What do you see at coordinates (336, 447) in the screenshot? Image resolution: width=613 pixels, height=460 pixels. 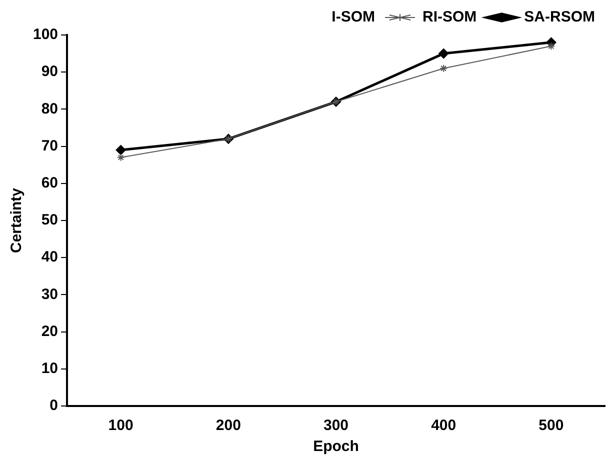 I see `x-axis-title: Epoch` at bounding box center [336, 447].